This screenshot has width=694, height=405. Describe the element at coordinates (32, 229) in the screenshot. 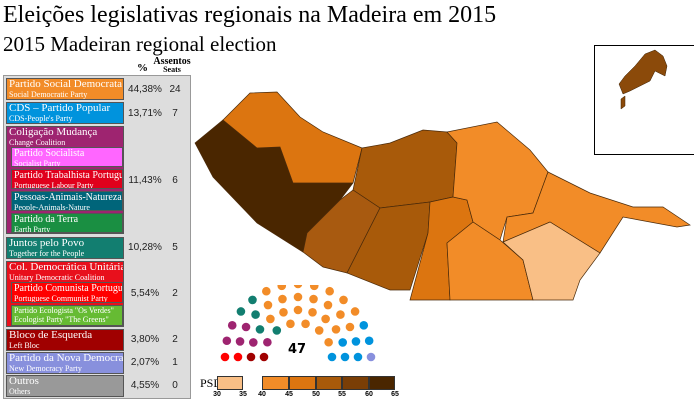

I see `party-name-en: Earth Party` at that location.